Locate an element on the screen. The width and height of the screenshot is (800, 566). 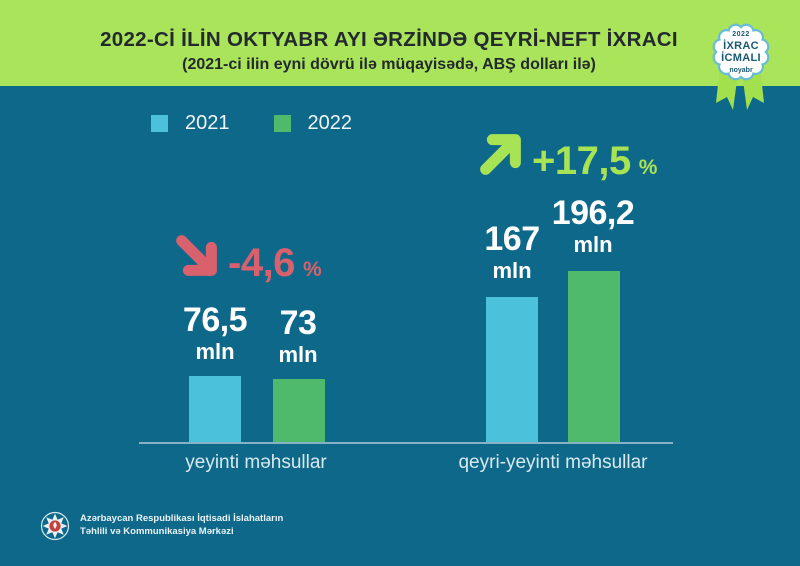
legend-swatch-2022 is located at coordinates (282, 123).